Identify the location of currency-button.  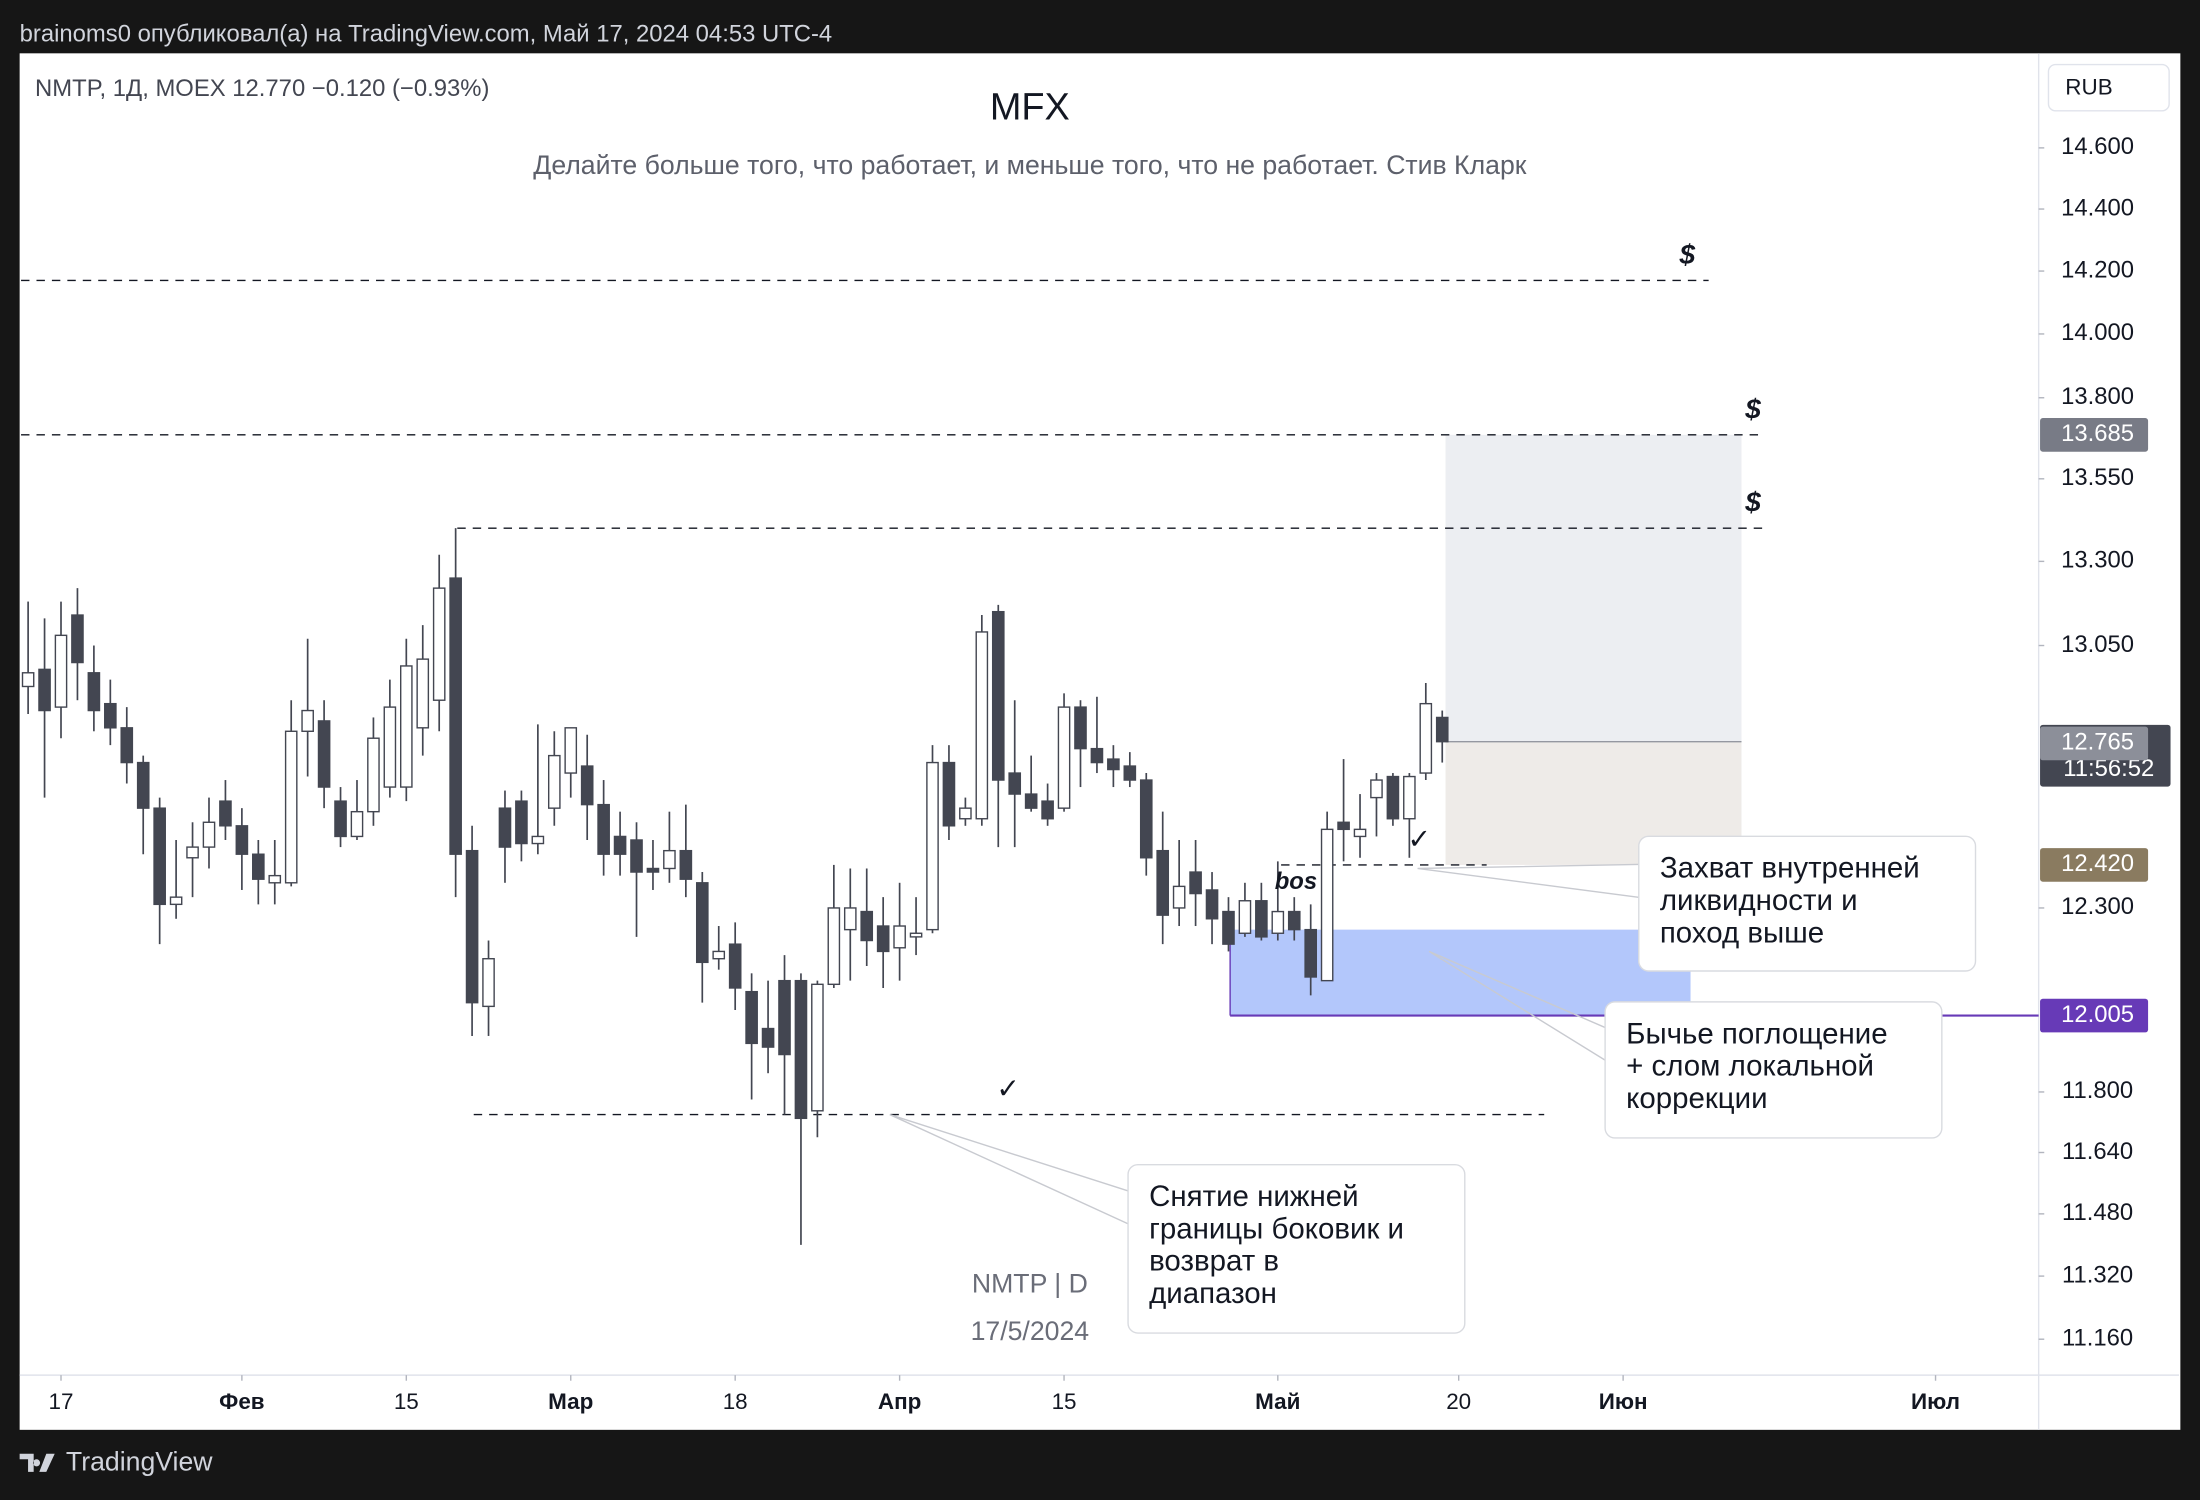
(2108, 87).